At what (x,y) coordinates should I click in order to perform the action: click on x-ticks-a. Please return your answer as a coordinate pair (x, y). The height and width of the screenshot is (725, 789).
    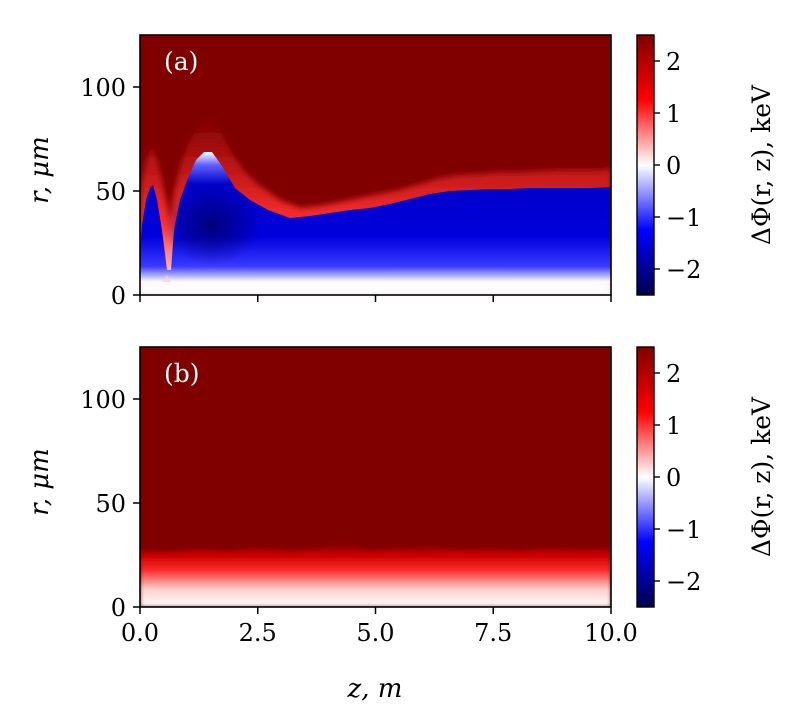
    Looking at the image, I should click on (375, 298).